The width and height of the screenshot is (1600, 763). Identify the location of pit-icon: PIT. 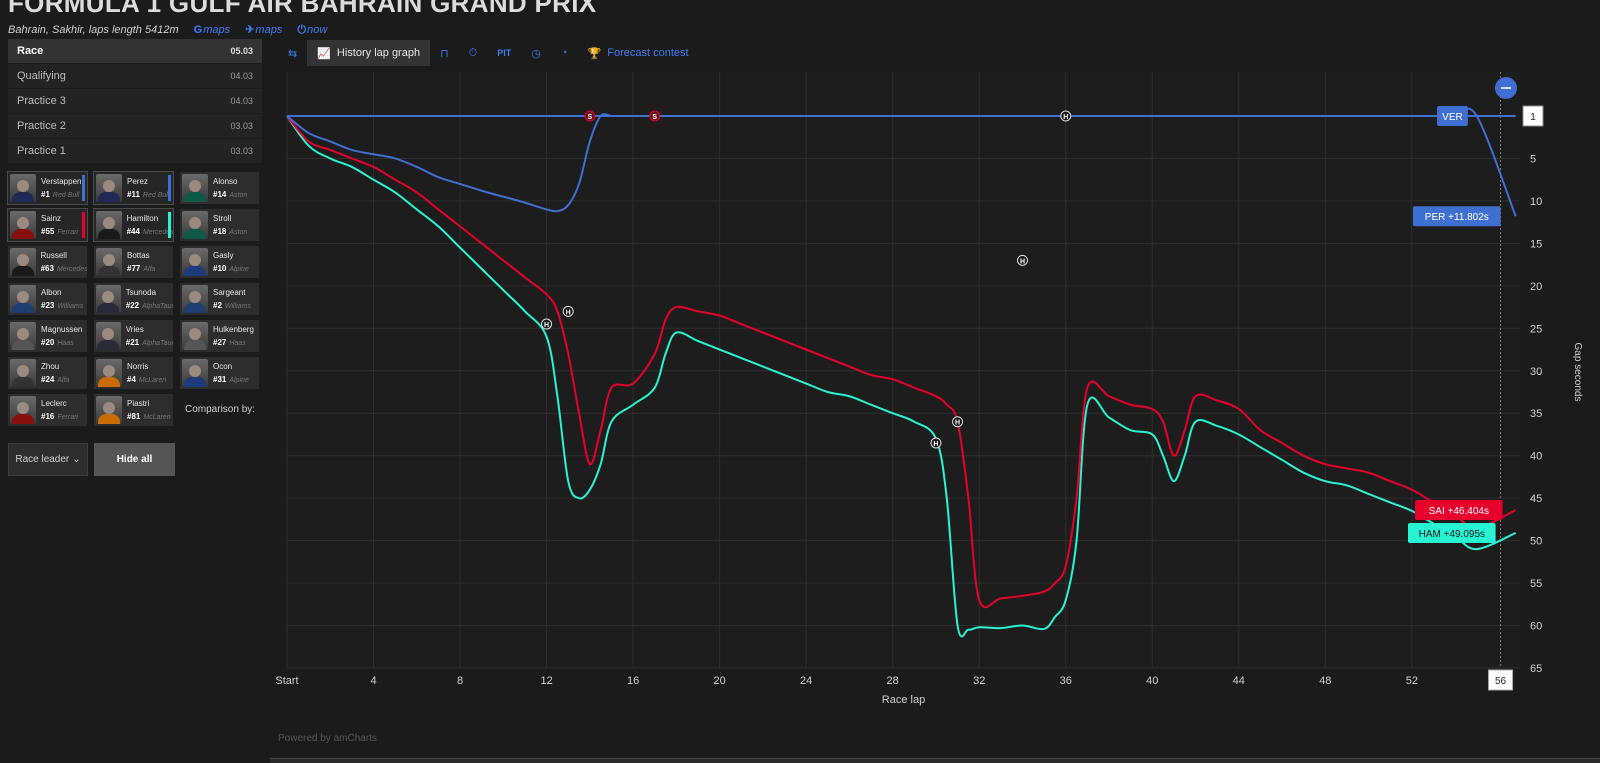
(504, 53).